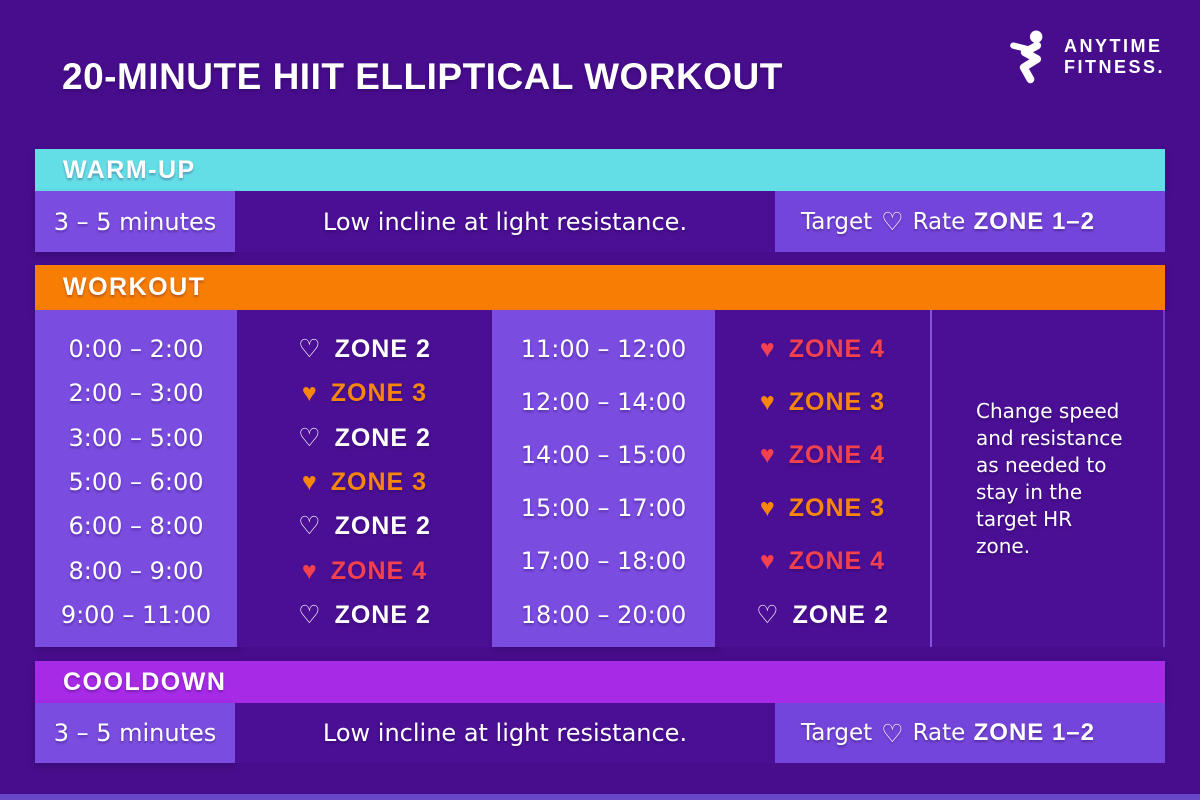 Image resolution: width=1200 pixels, height=800 pixels. I want to click on interval-time: 17:00 – 18:00, so click(603, 561).